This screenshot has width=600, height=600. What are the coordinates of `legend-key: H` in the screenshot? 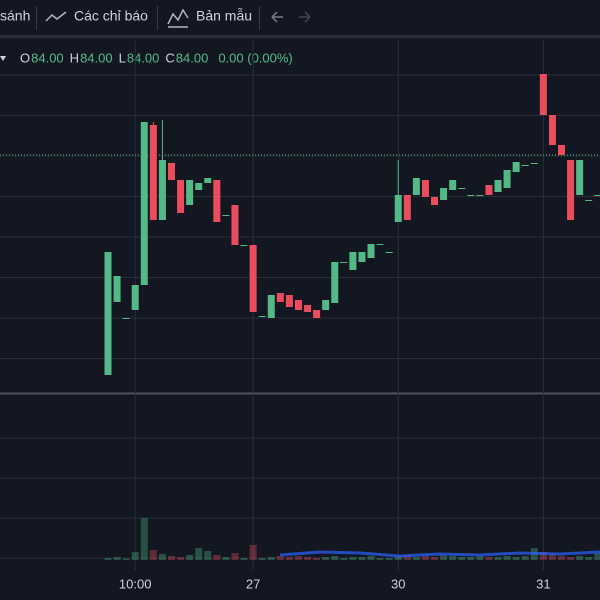 It's located at (74, 57).